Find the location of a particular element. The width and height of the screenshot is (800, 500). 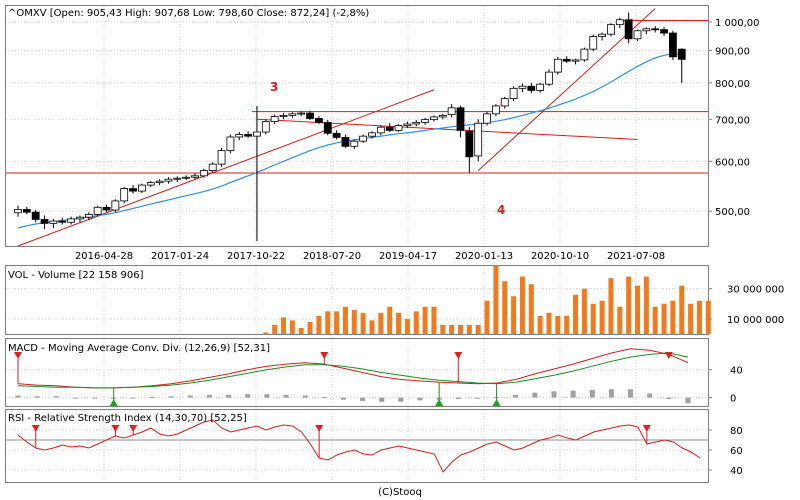

volume-y-axis: 10 000 000 30 000 000 is located at coordinates (746, 305).